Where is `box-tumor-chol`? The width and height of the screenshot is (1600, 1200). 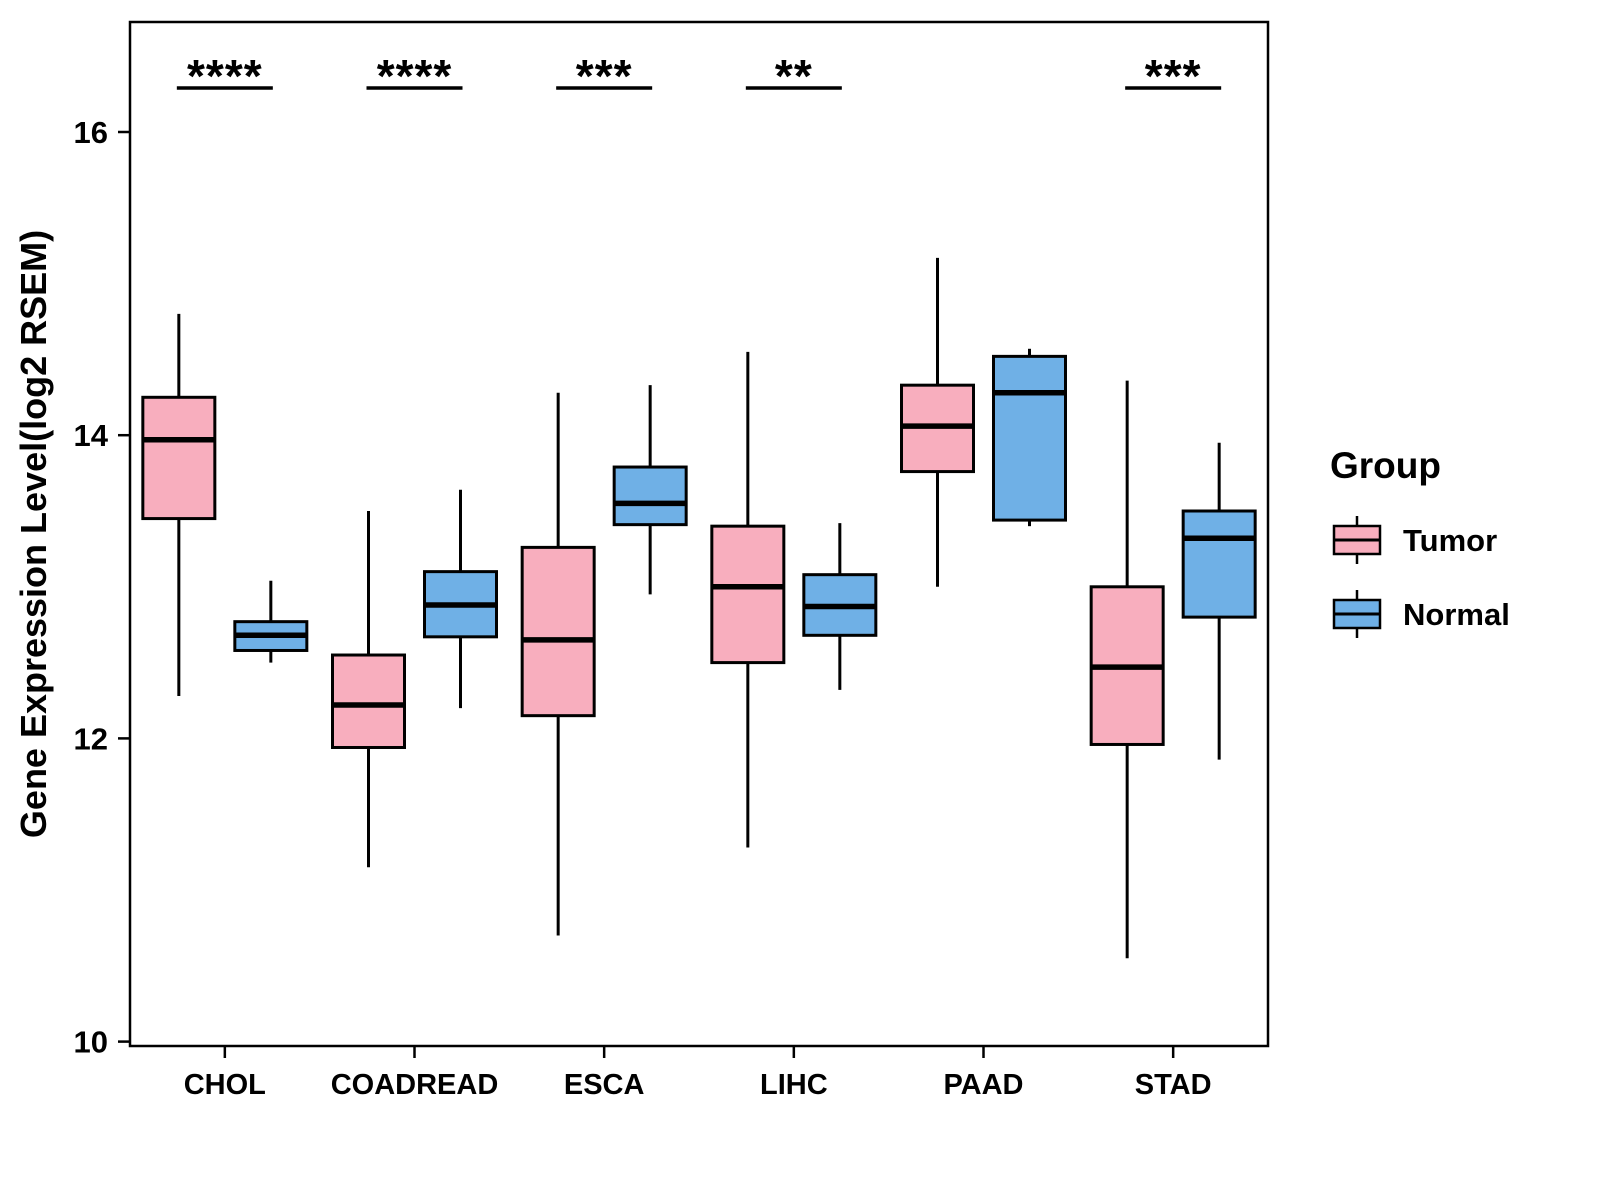 box-tumor-chol is located at coordinates (179, 458).